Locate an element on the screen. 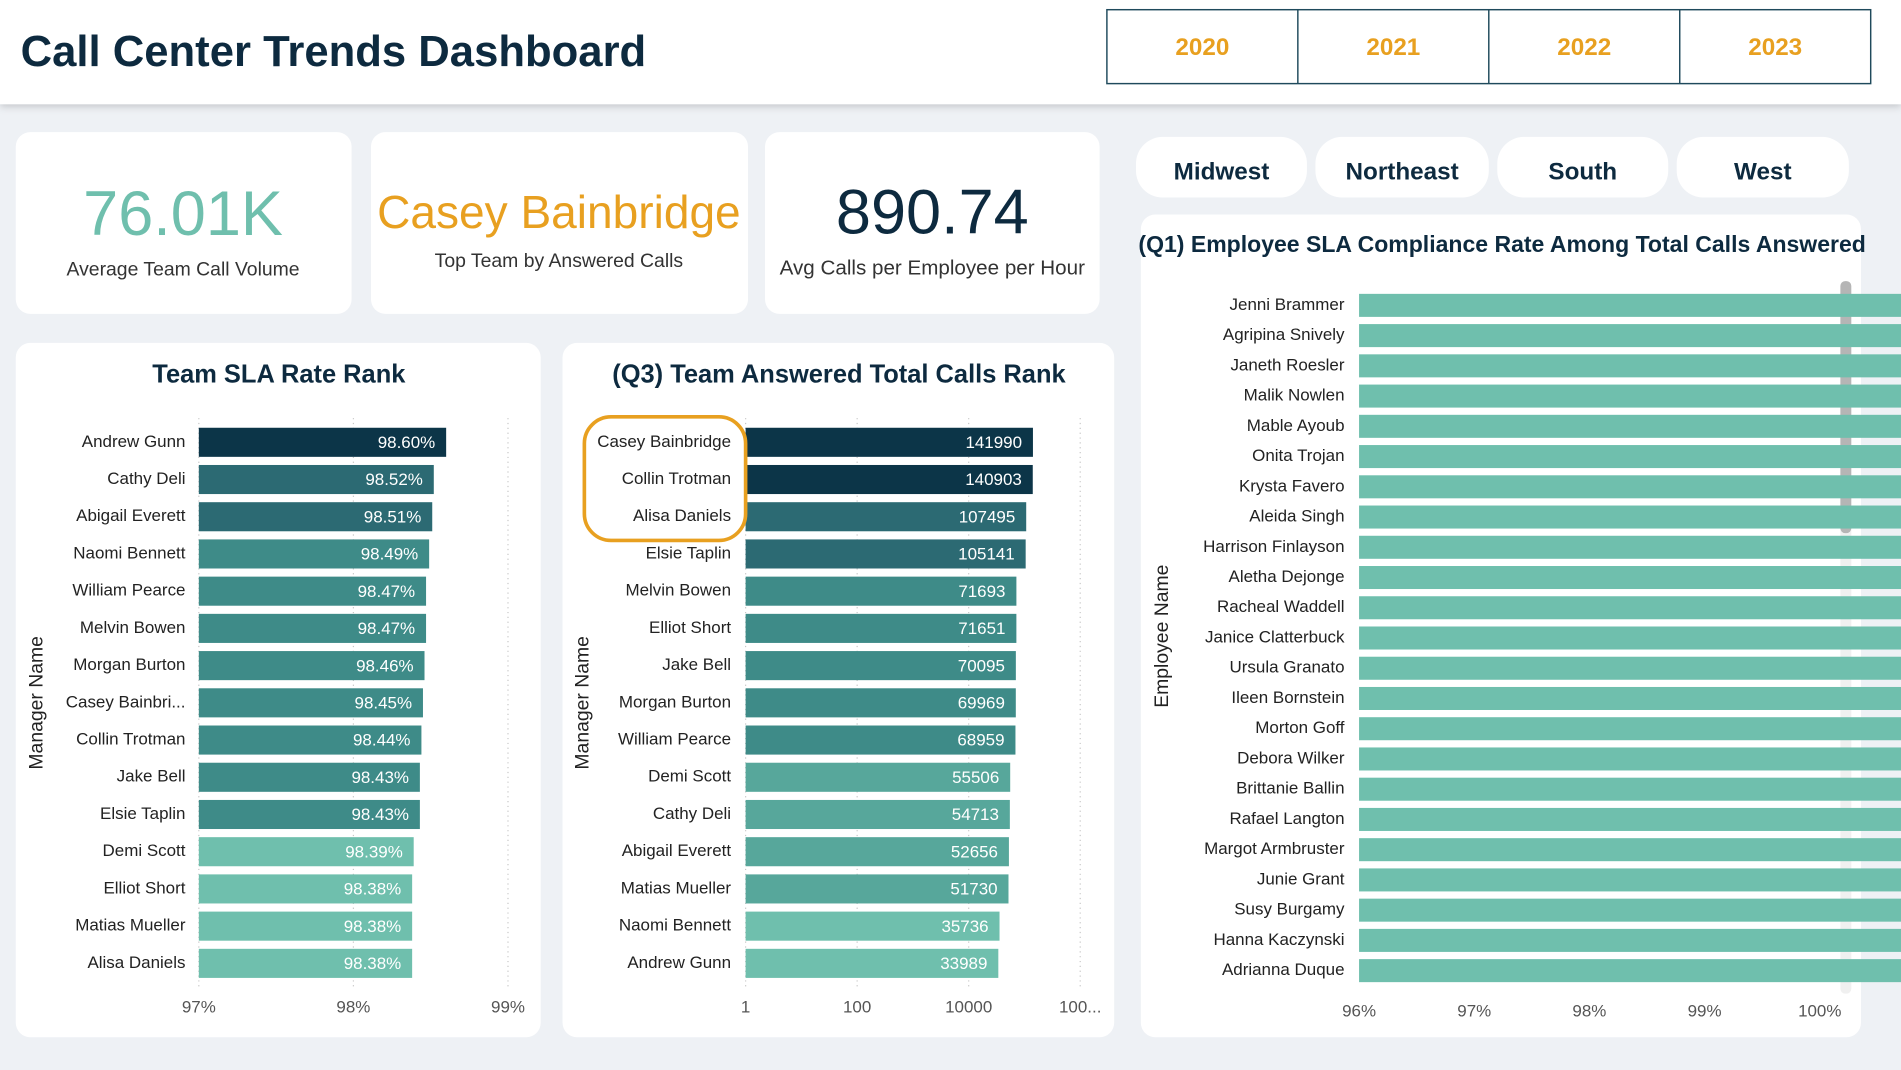 The height and width of the screenshot is (1070, 1901). year-button: 2021 is located at coordinates (1393, 47).